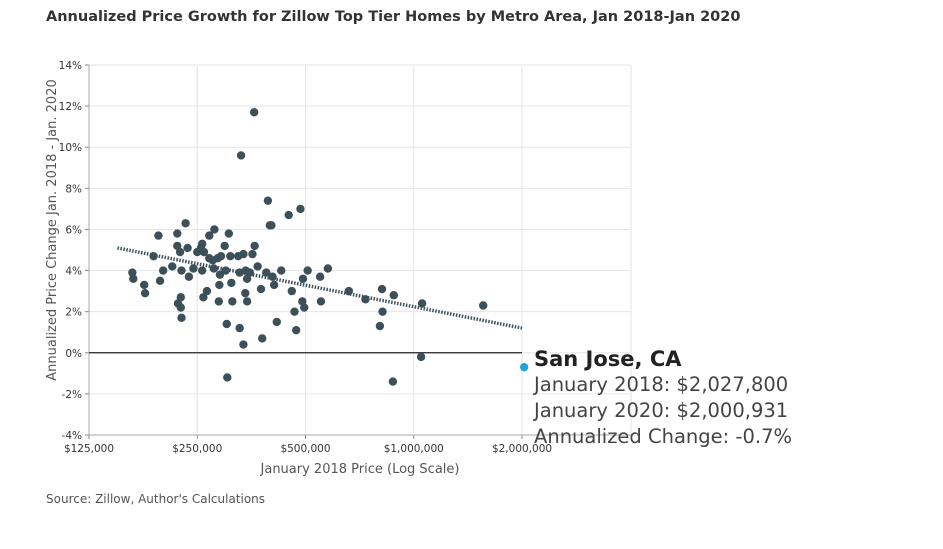  Describe the element at coordinates (70, 148) in the screenshot. I see `y-tick-label: 10%` at that location.